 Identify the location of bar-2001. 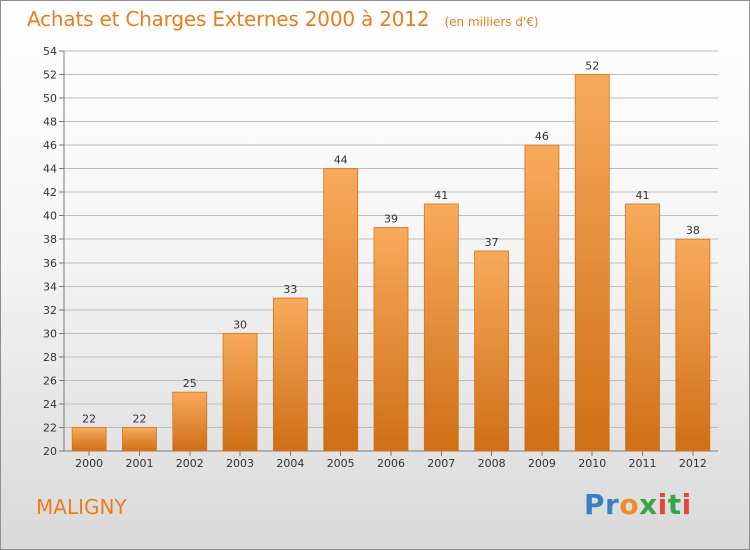
(139, 439).